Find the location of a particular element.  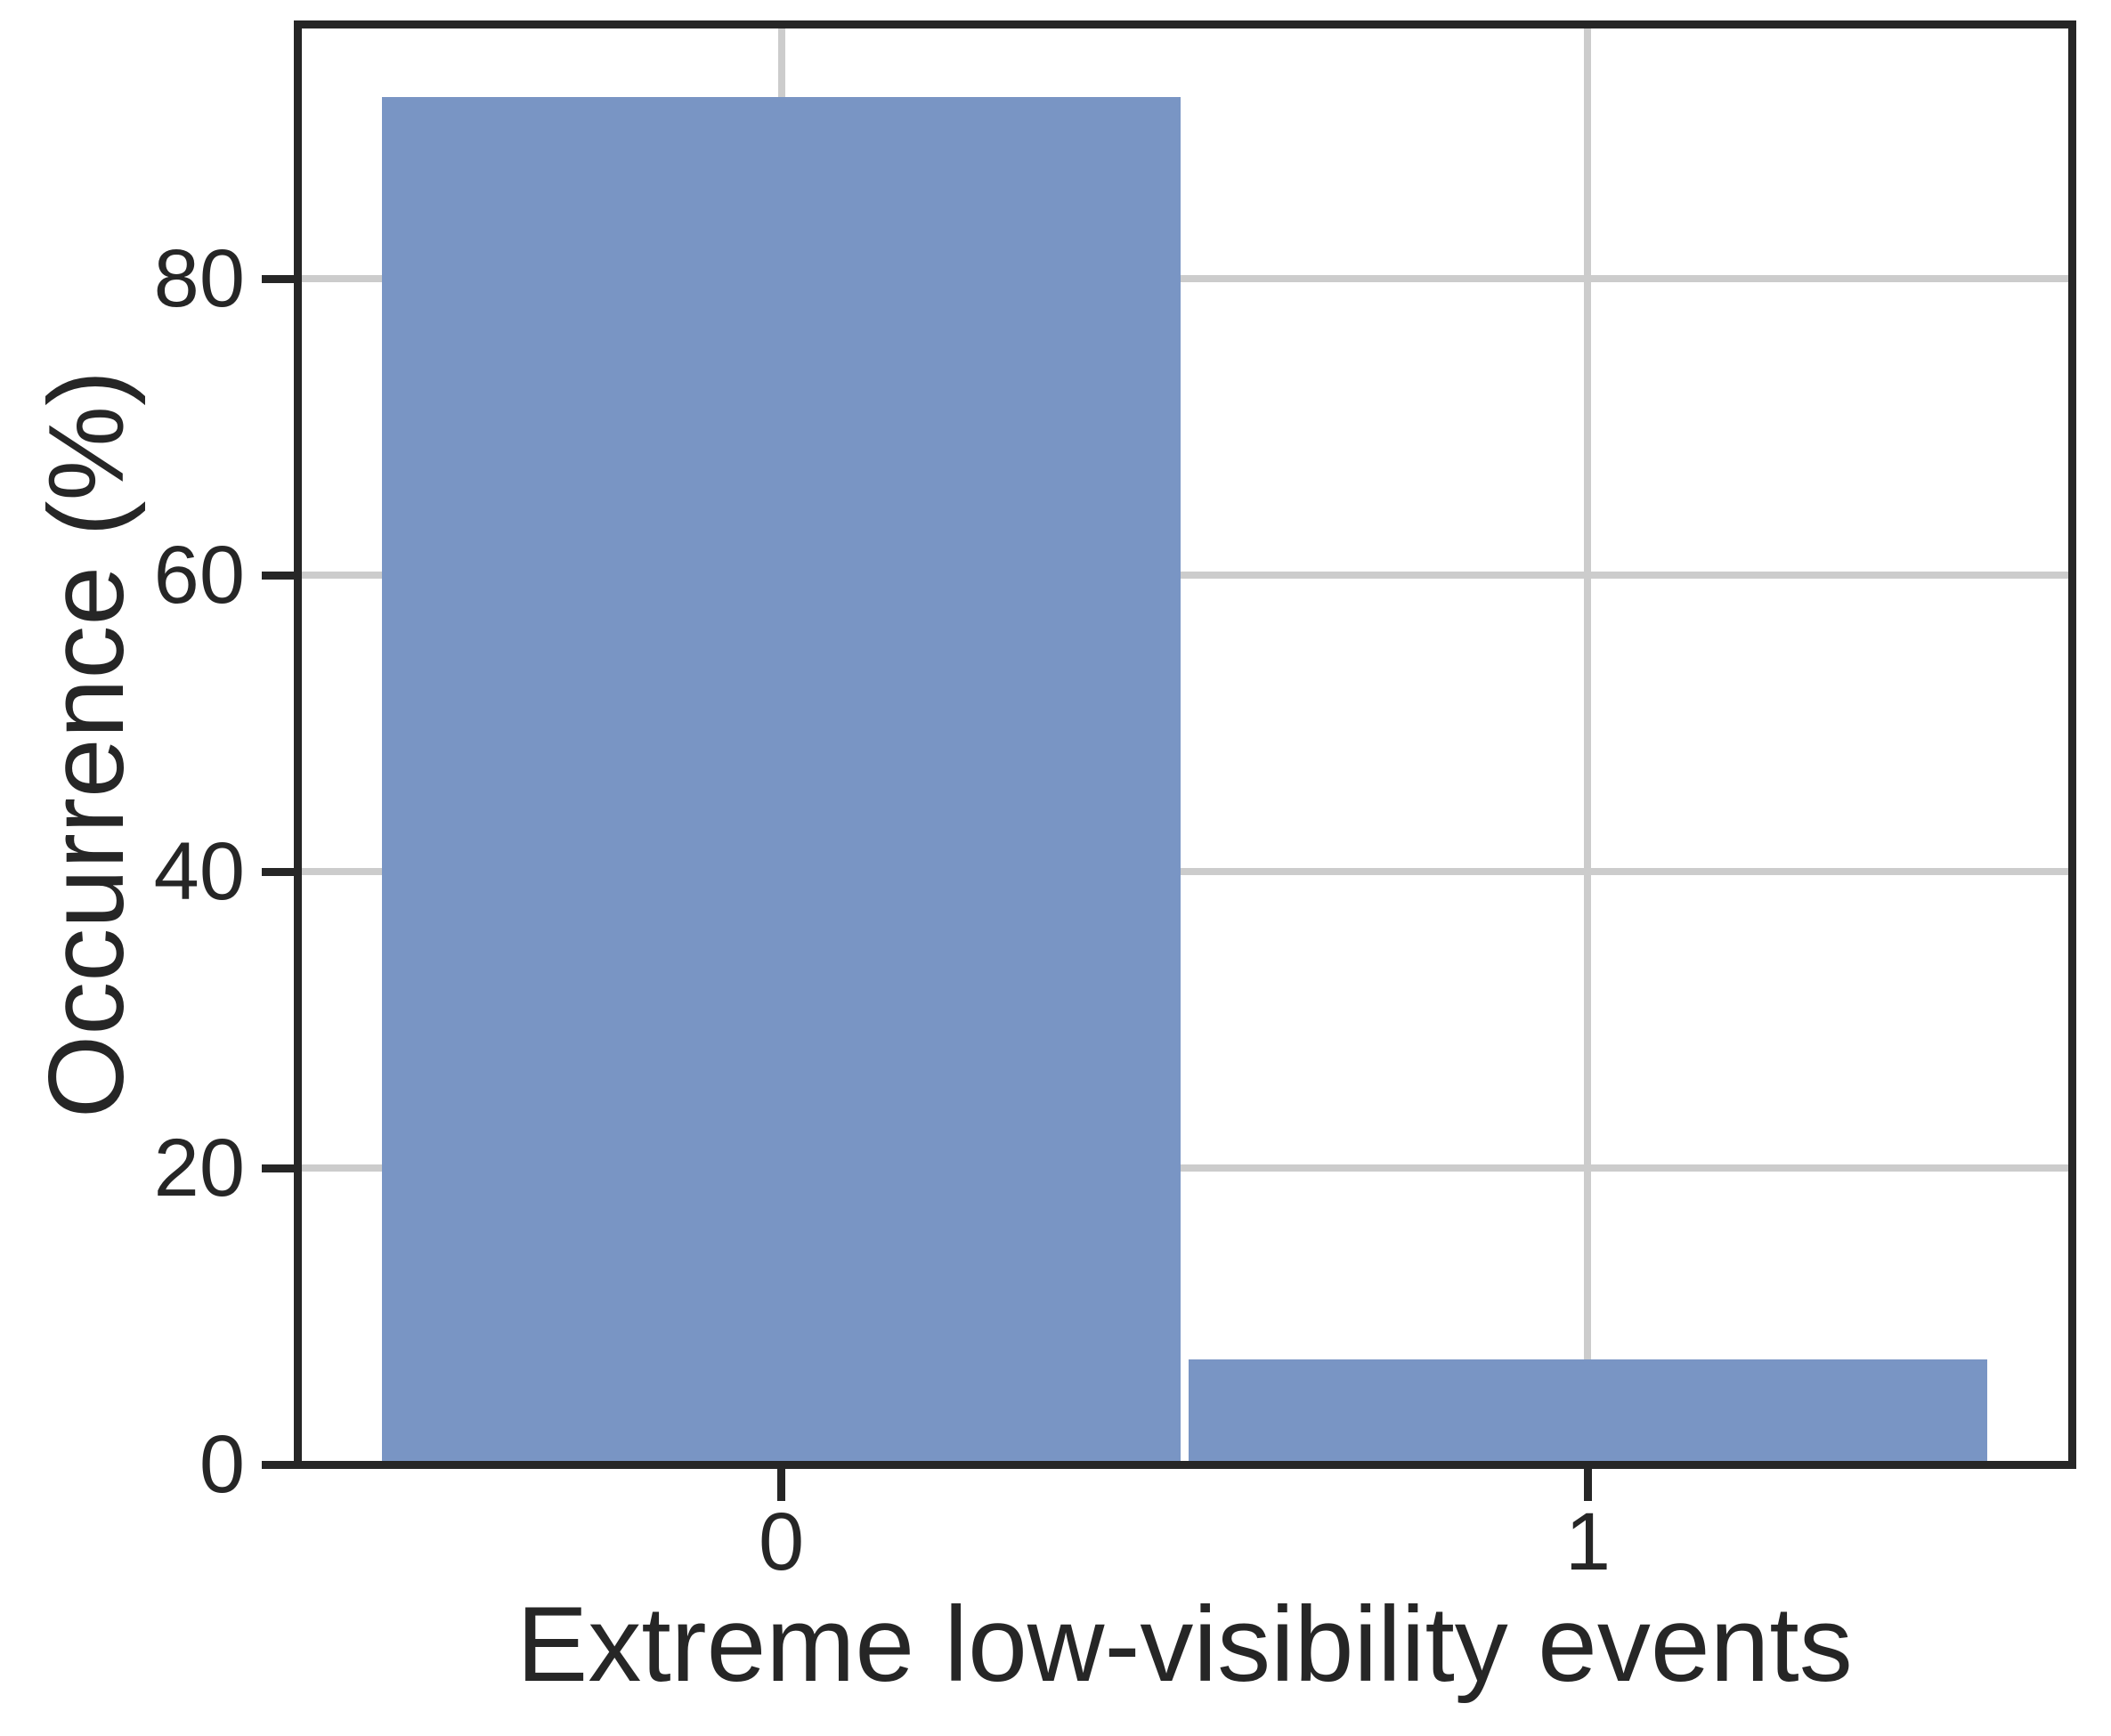

y-tick-label-0: 0 is located at coordinates (222, 1464).